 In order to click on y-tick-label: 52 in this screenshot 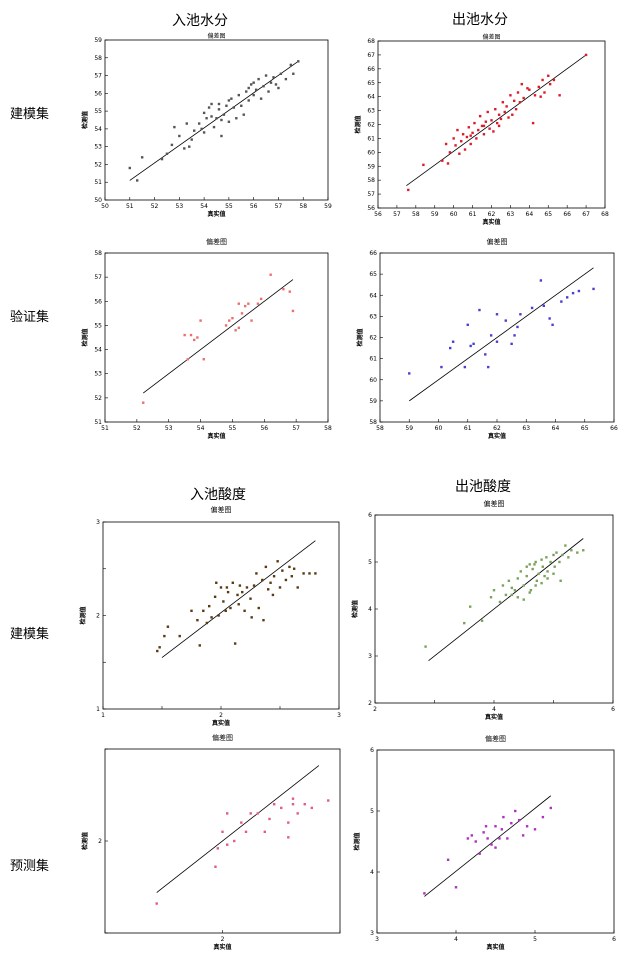, I will do `click(98, 164)`.